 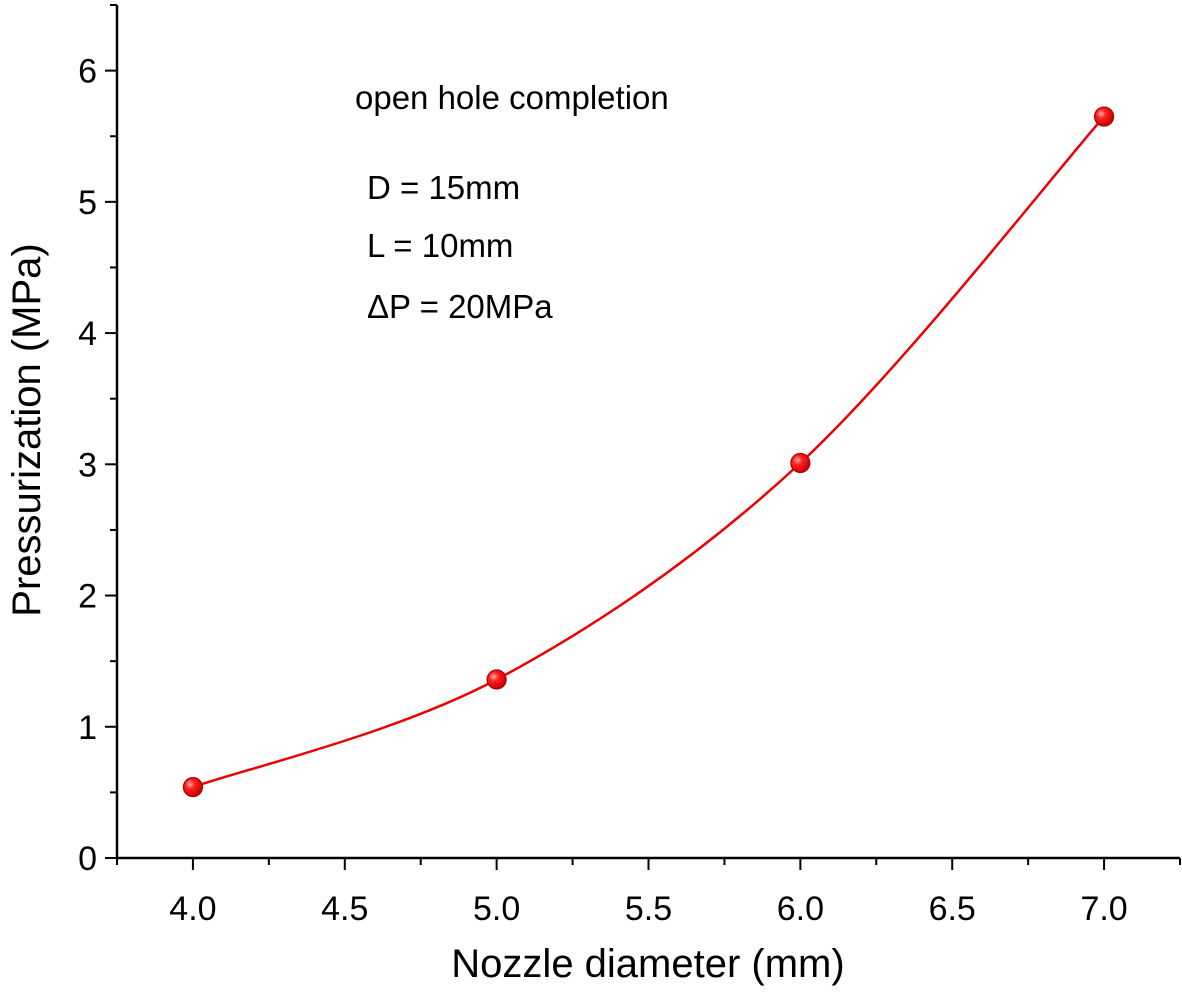 I want to click on annotation-completion: open hole completion, so click(x=512, y=97).